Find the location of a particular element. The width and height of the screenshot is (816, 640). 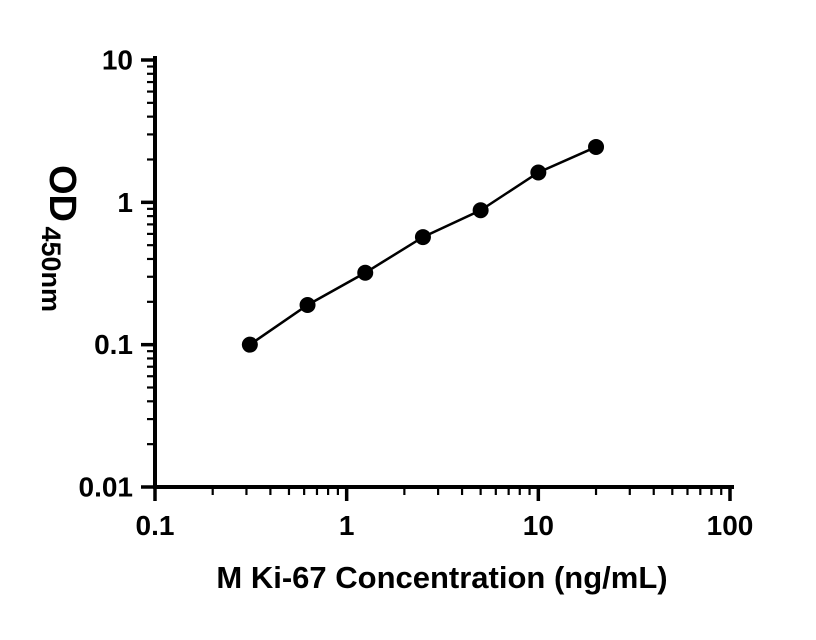

x-axis-title: M Ki-67 Concentration (ng/mL) is located at coordinates (441, 577).